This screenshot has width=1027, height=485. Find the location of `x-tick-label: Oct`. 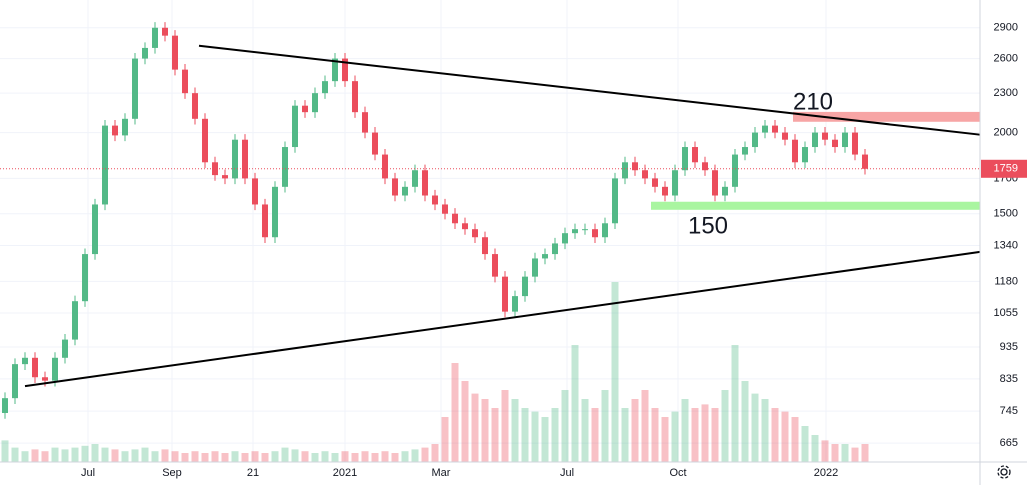

x-tick-label: Oct is located at coordinates (677, 473).